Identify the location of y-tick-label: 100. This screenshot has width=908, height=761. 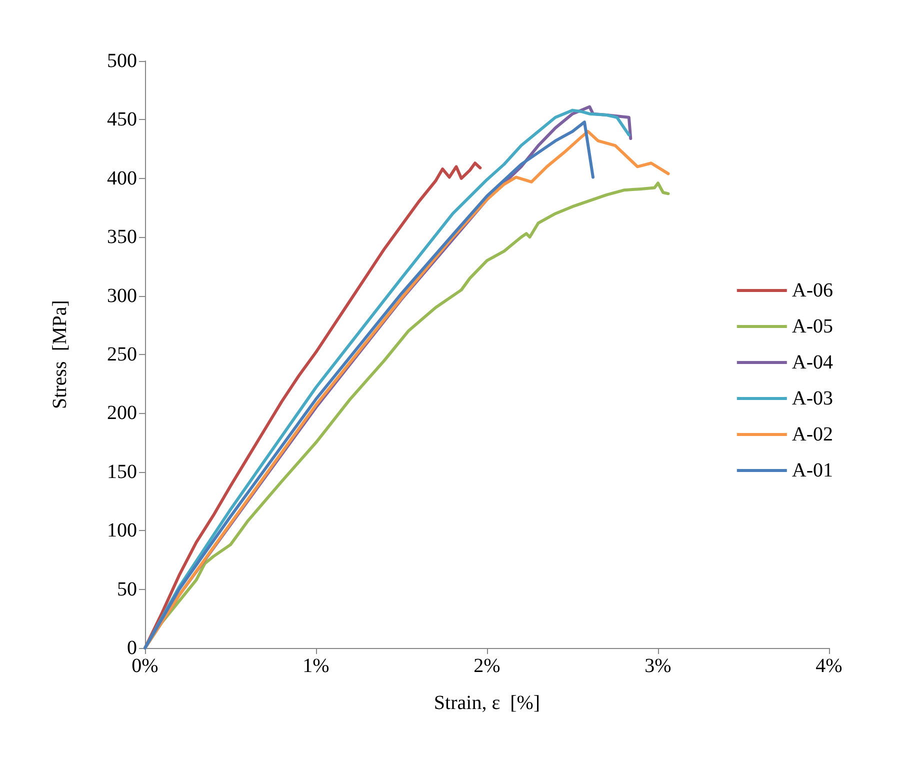
(122, 531).